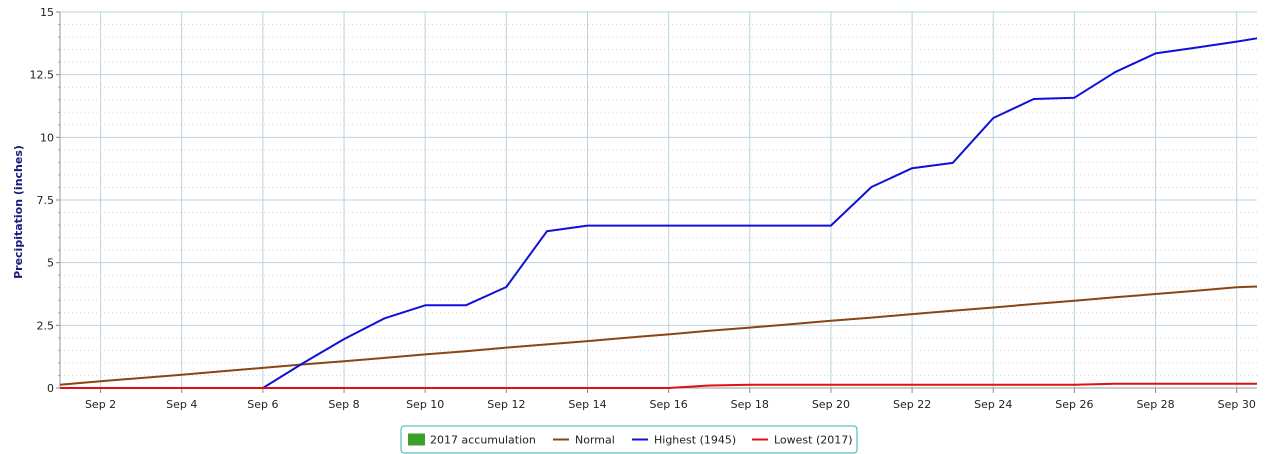  I want to click on x-tick-label: Sep 24, so click(993, 404).